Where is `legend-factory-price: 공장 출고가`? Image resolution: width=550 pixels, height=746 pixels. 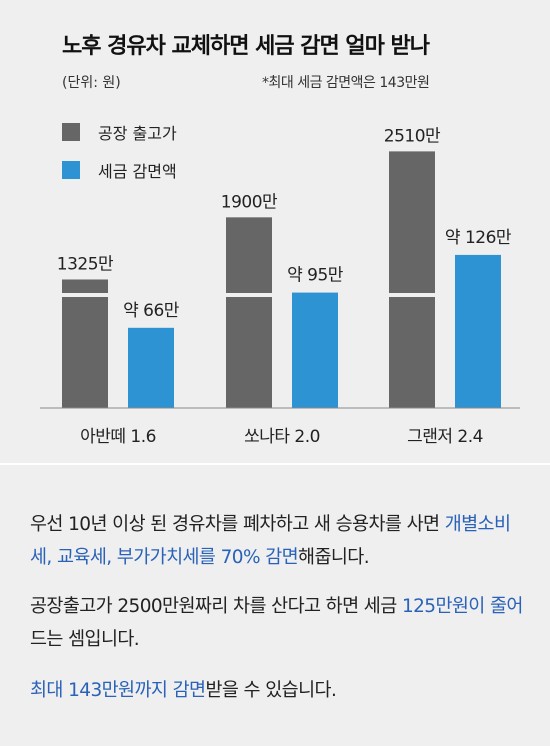
legend-factory-price: 공장 출고가 is located at coordinates (119, 132).